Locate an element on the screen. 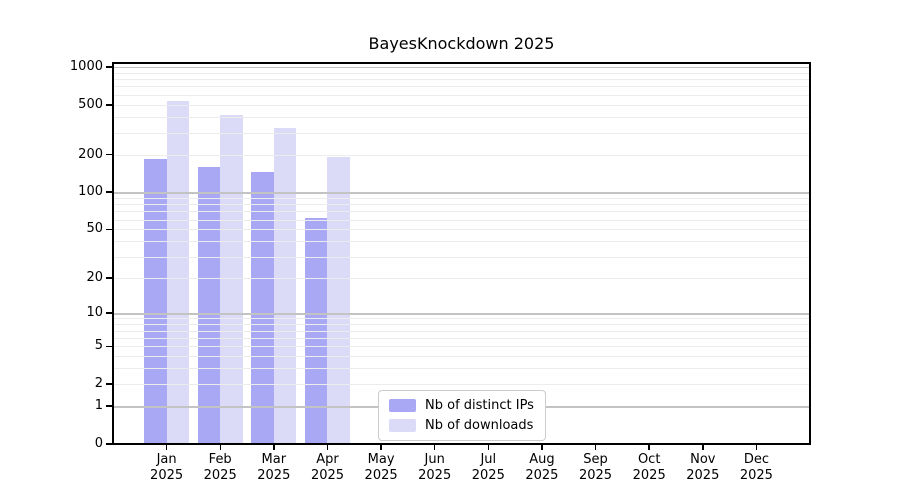  chart-title: BayesKnockdown 2025 is located at coordinates (461, 43).